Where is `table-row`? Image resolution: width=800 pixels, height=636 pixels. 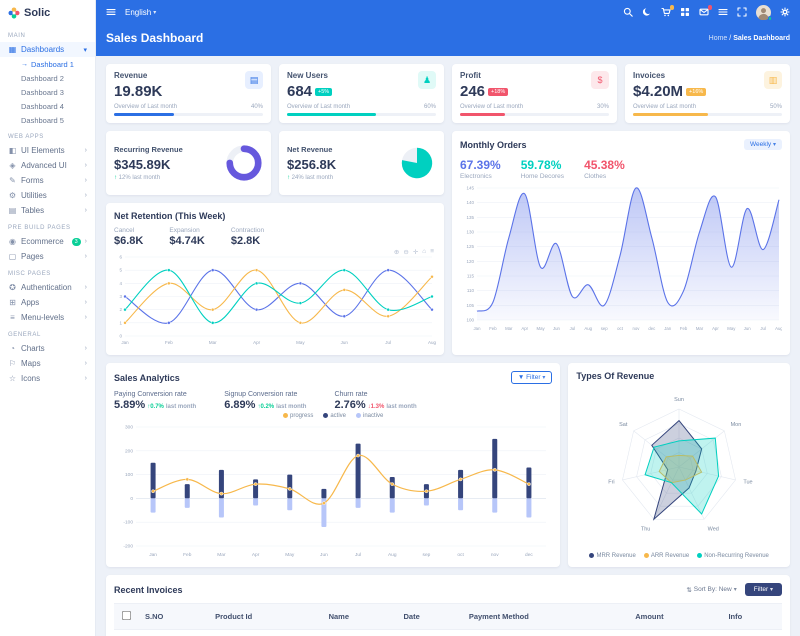
table-row is located at coordinates (448, 632).